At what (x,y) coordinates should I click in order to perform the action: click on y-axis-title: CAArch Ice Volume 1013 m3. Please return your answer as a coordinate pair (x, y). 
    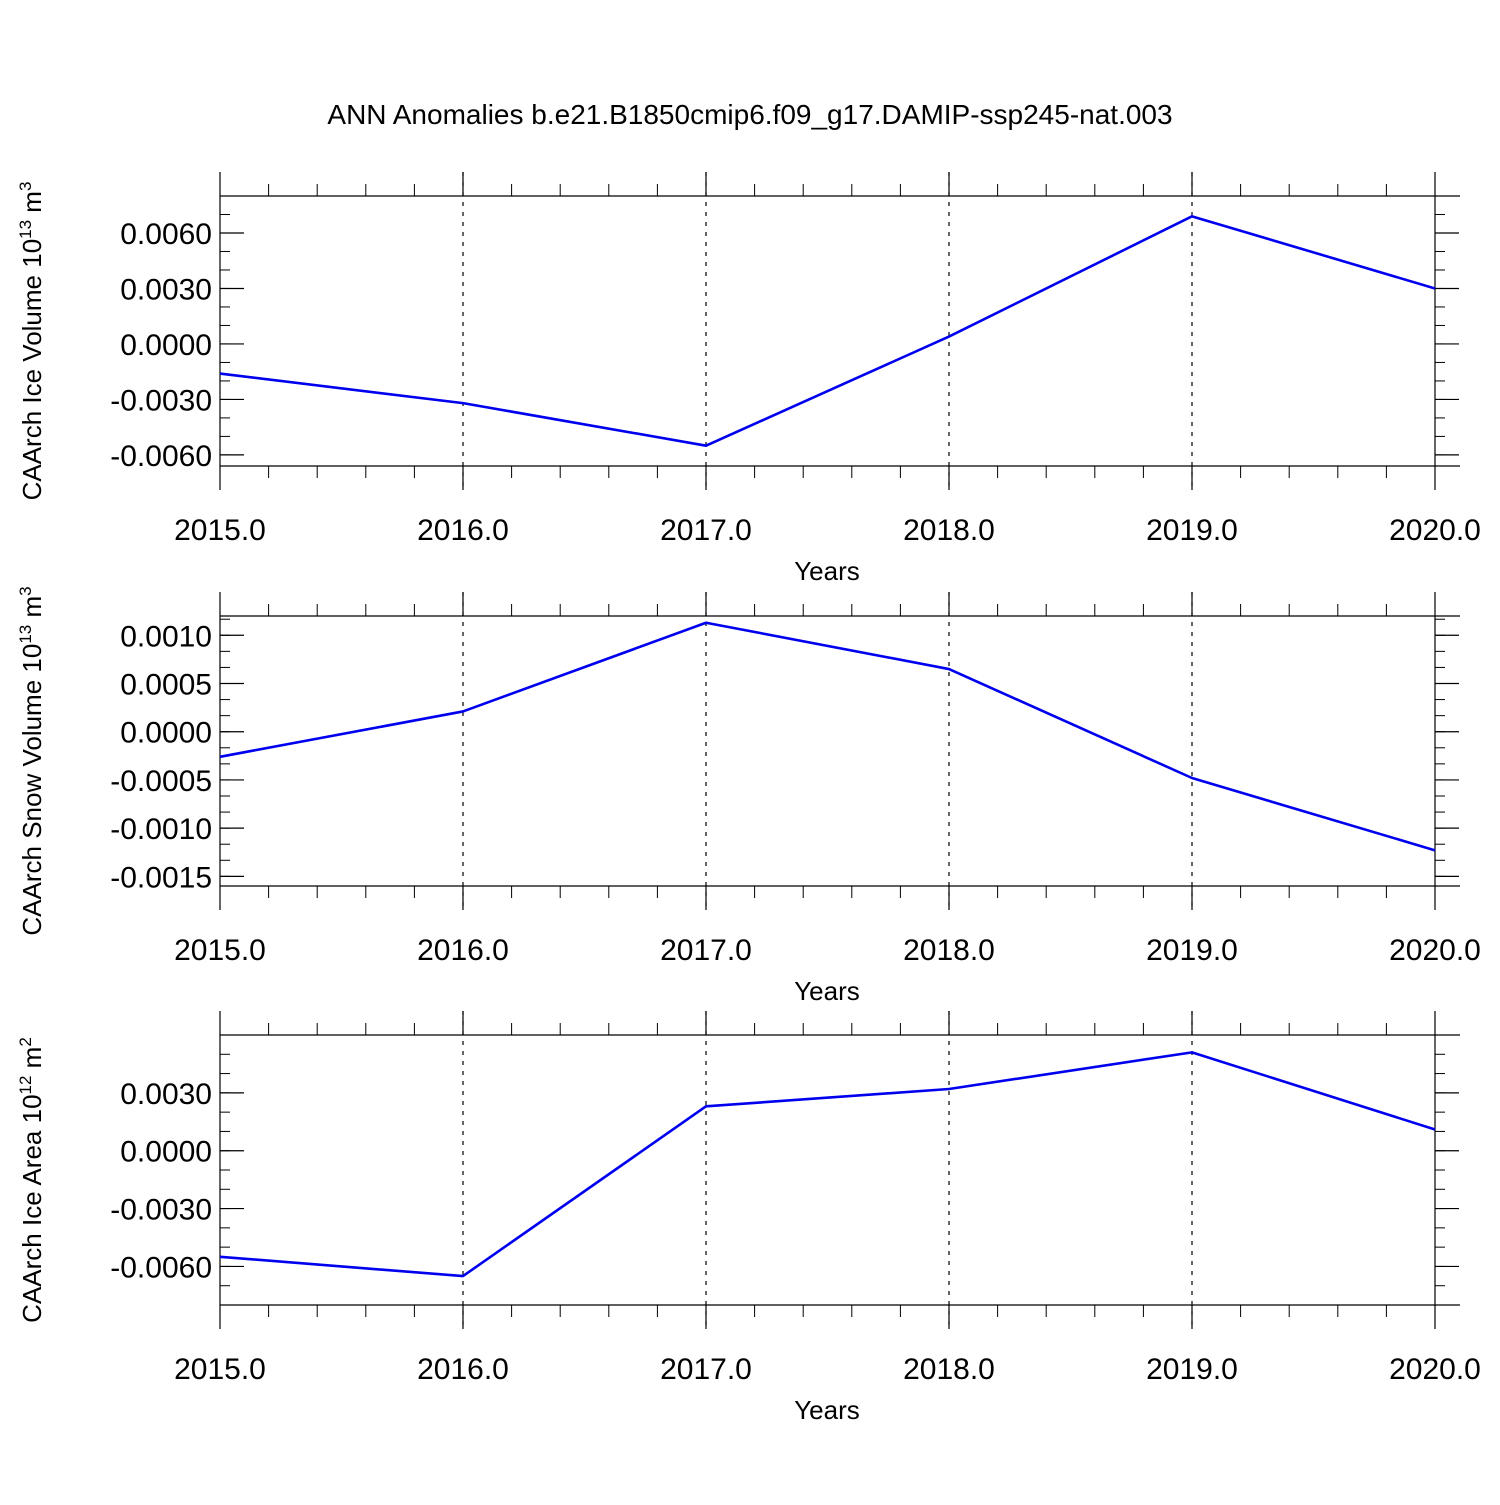
    Looking at the image, I should click on (31, 341).